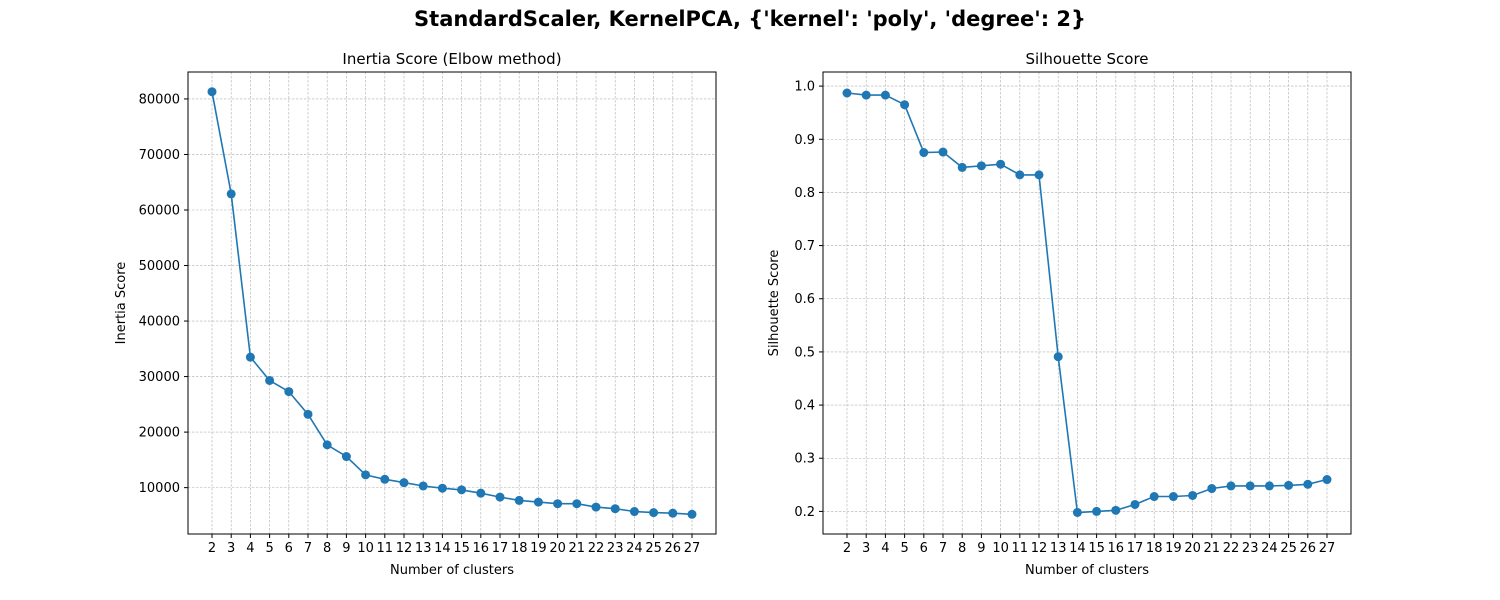 The image size is (1500, 600). What do you see at coordinates (1086, 59) in the screenshot?
I see `chart-title: Silhouette Score` at bounding box center [1086, 59].